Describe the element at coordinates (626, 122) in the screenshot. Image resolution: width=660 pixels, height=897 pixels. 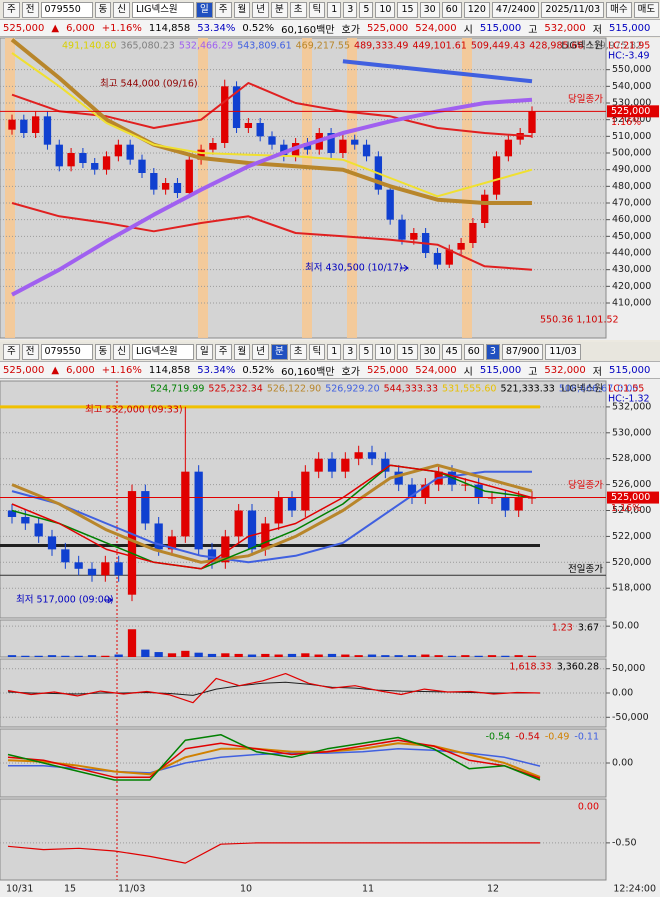
I see `price-tag-change: 1.16%` at that location.